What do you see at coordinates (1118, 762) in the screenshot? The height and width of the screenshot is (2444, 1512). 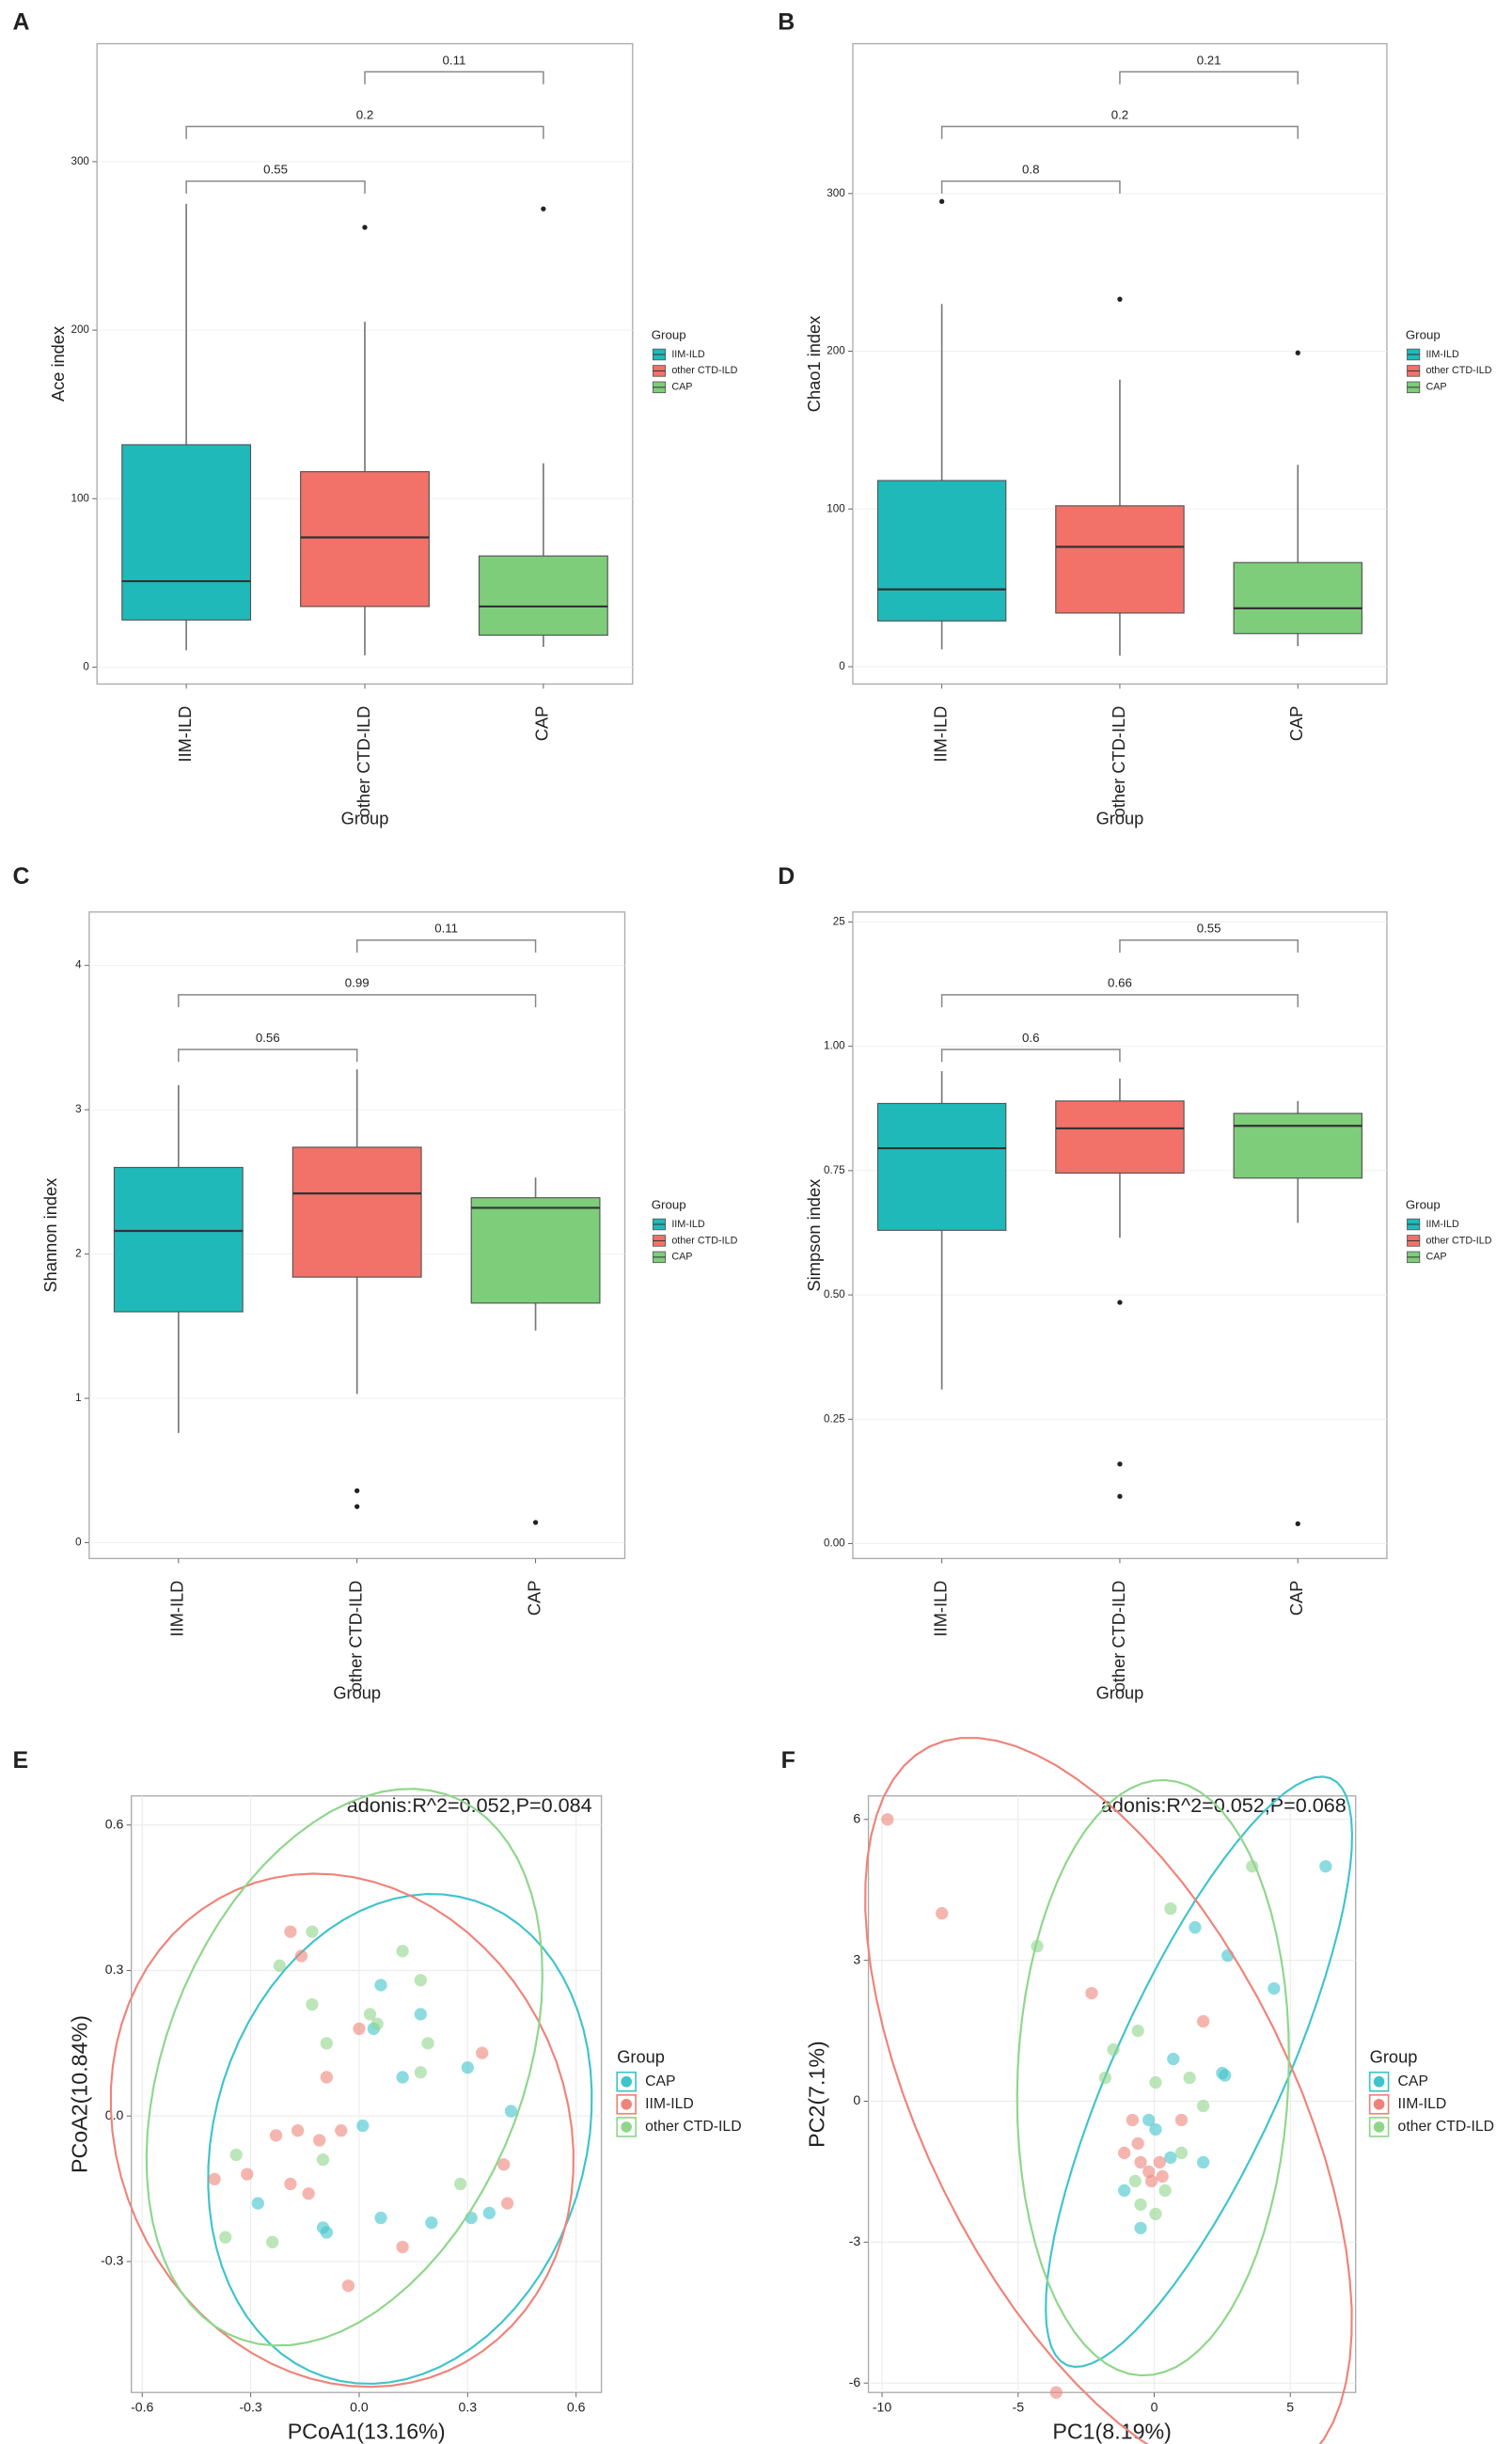 I see `x-tick-label: other CTD-ILD` at bounding box center [1118, 762].